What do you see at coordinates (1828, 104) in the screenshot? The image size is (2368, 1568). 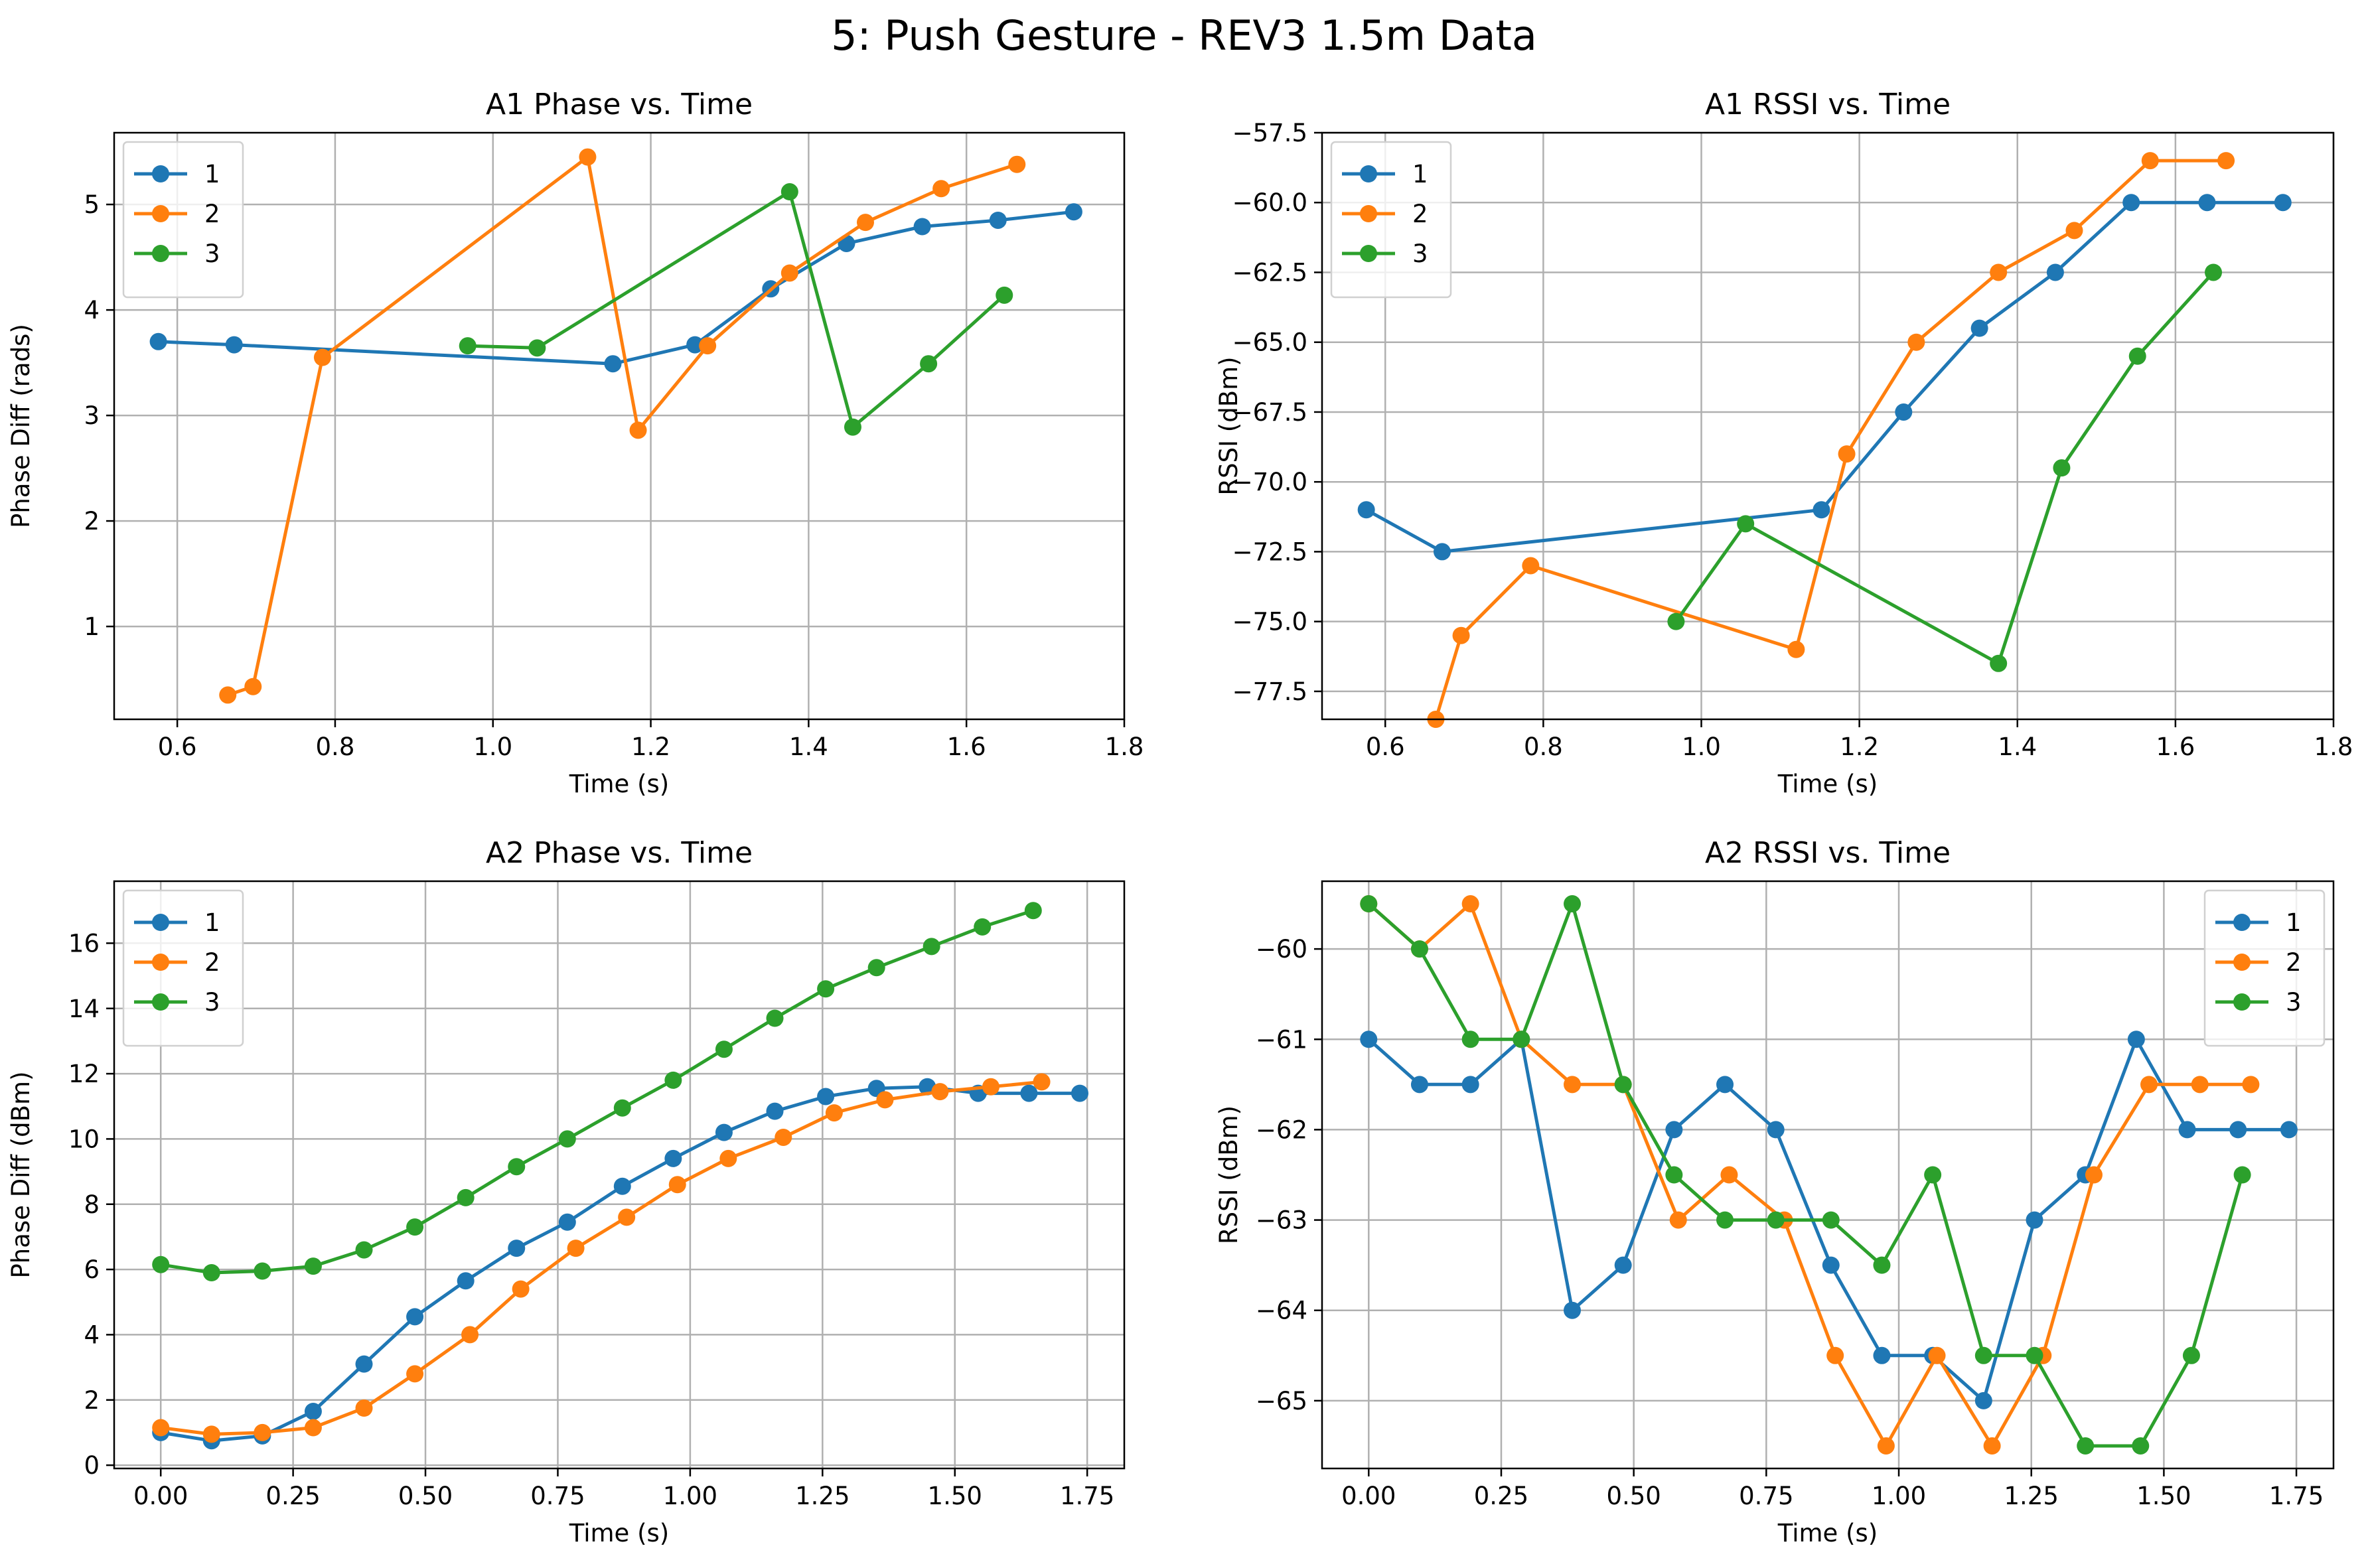 I see `chart-title: A1 RSSI vs. Time` at bounding box center [1828, 104].